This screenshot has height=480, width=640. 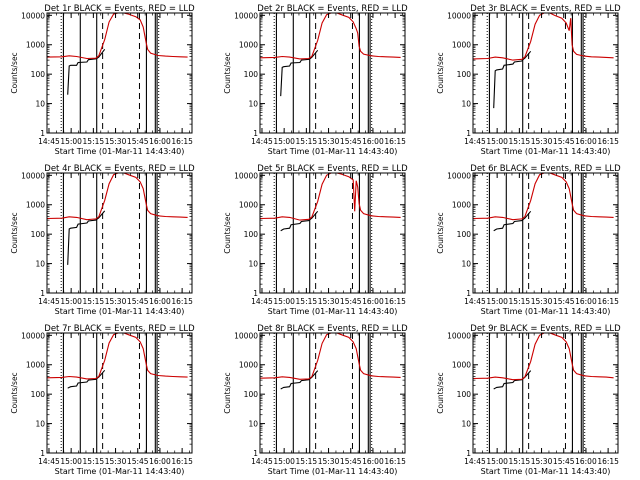 I want to click on plot-title: Det 1r BLACK = Events, RED = LLD, so click(x=119, y=9).